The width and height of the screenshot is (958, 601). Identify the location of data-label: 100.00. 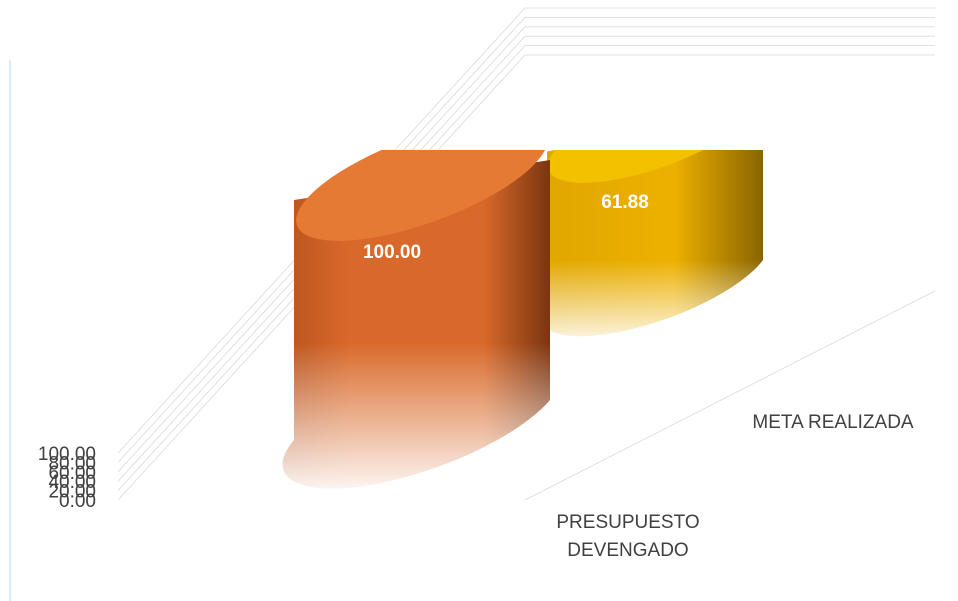
(392, 252).